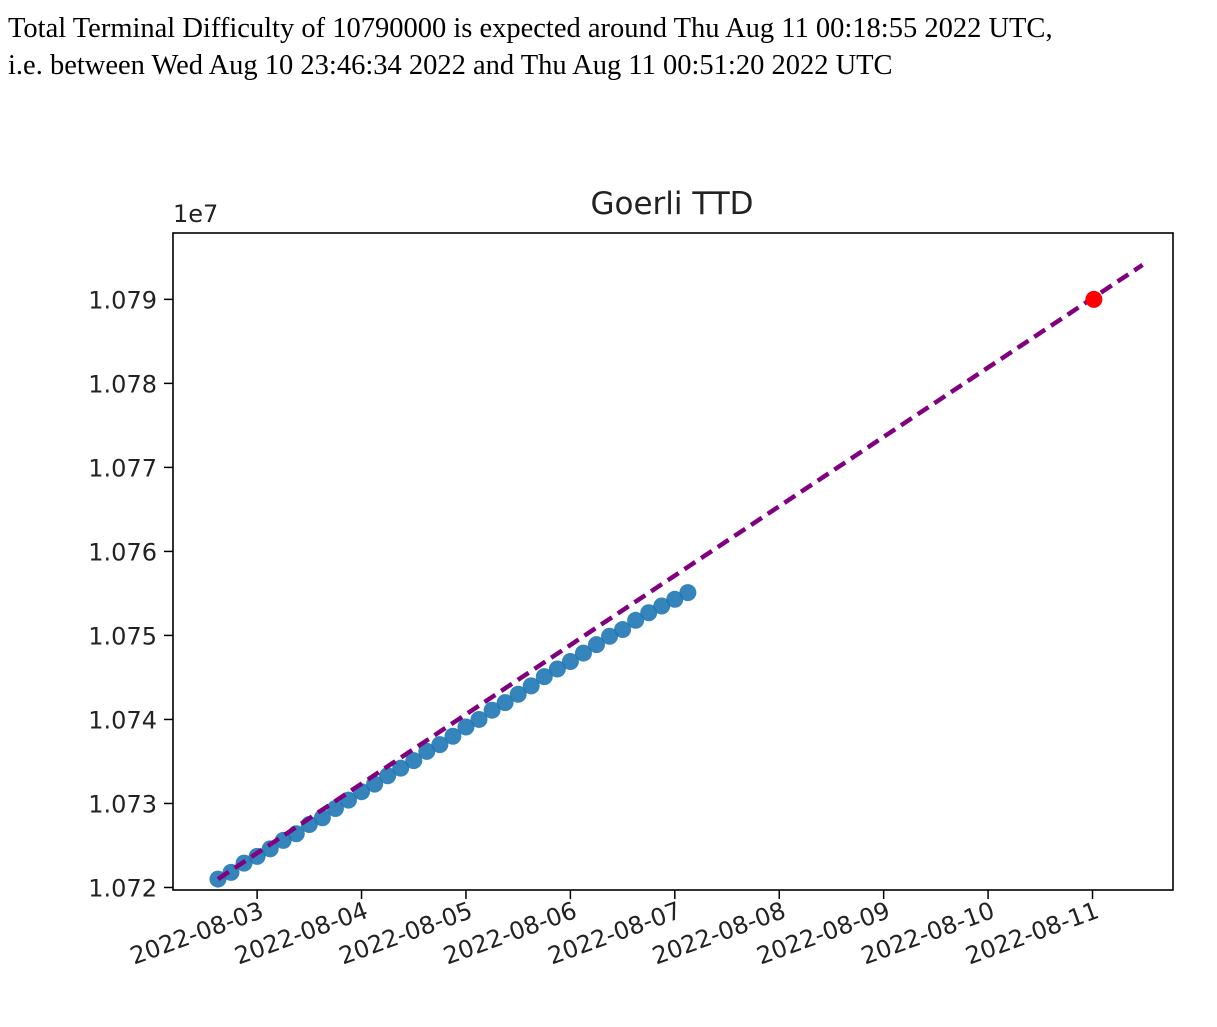  Describe the element at coordinates (122, 720) in the screenshot. I see `y-tick-label: 1.074` at that location.